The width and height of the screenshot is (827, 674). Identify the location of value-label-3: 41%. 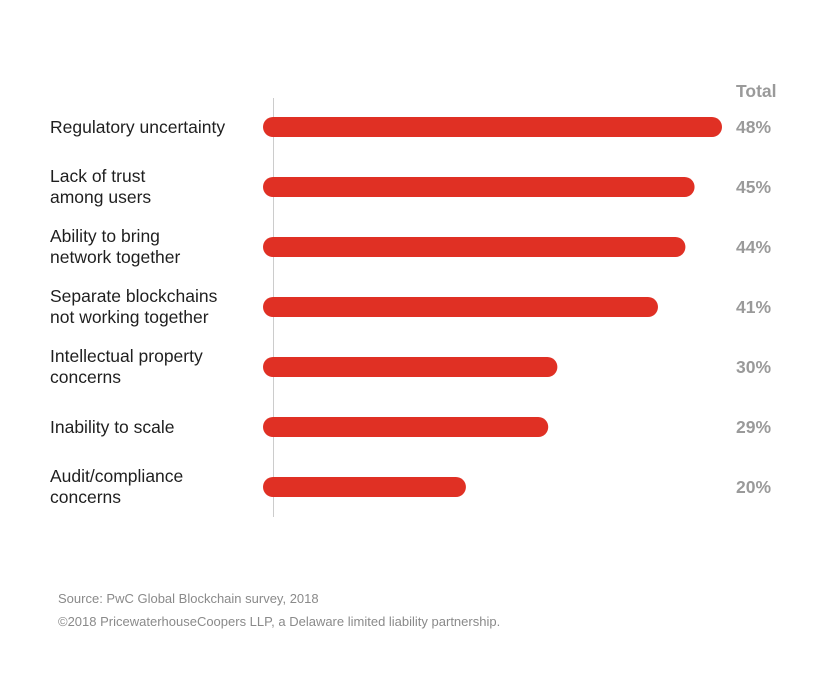
(754, 306).